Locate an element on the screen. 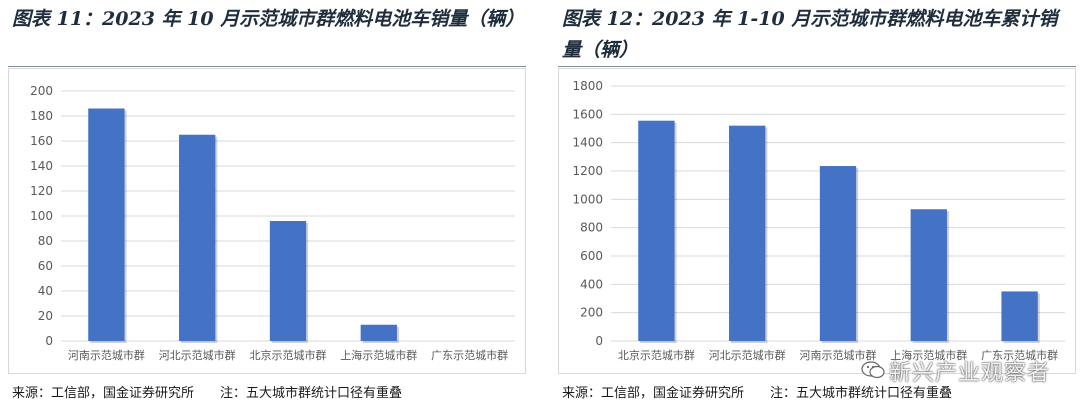  y-tick-label: 1200 is located at coordinates (587, 171).